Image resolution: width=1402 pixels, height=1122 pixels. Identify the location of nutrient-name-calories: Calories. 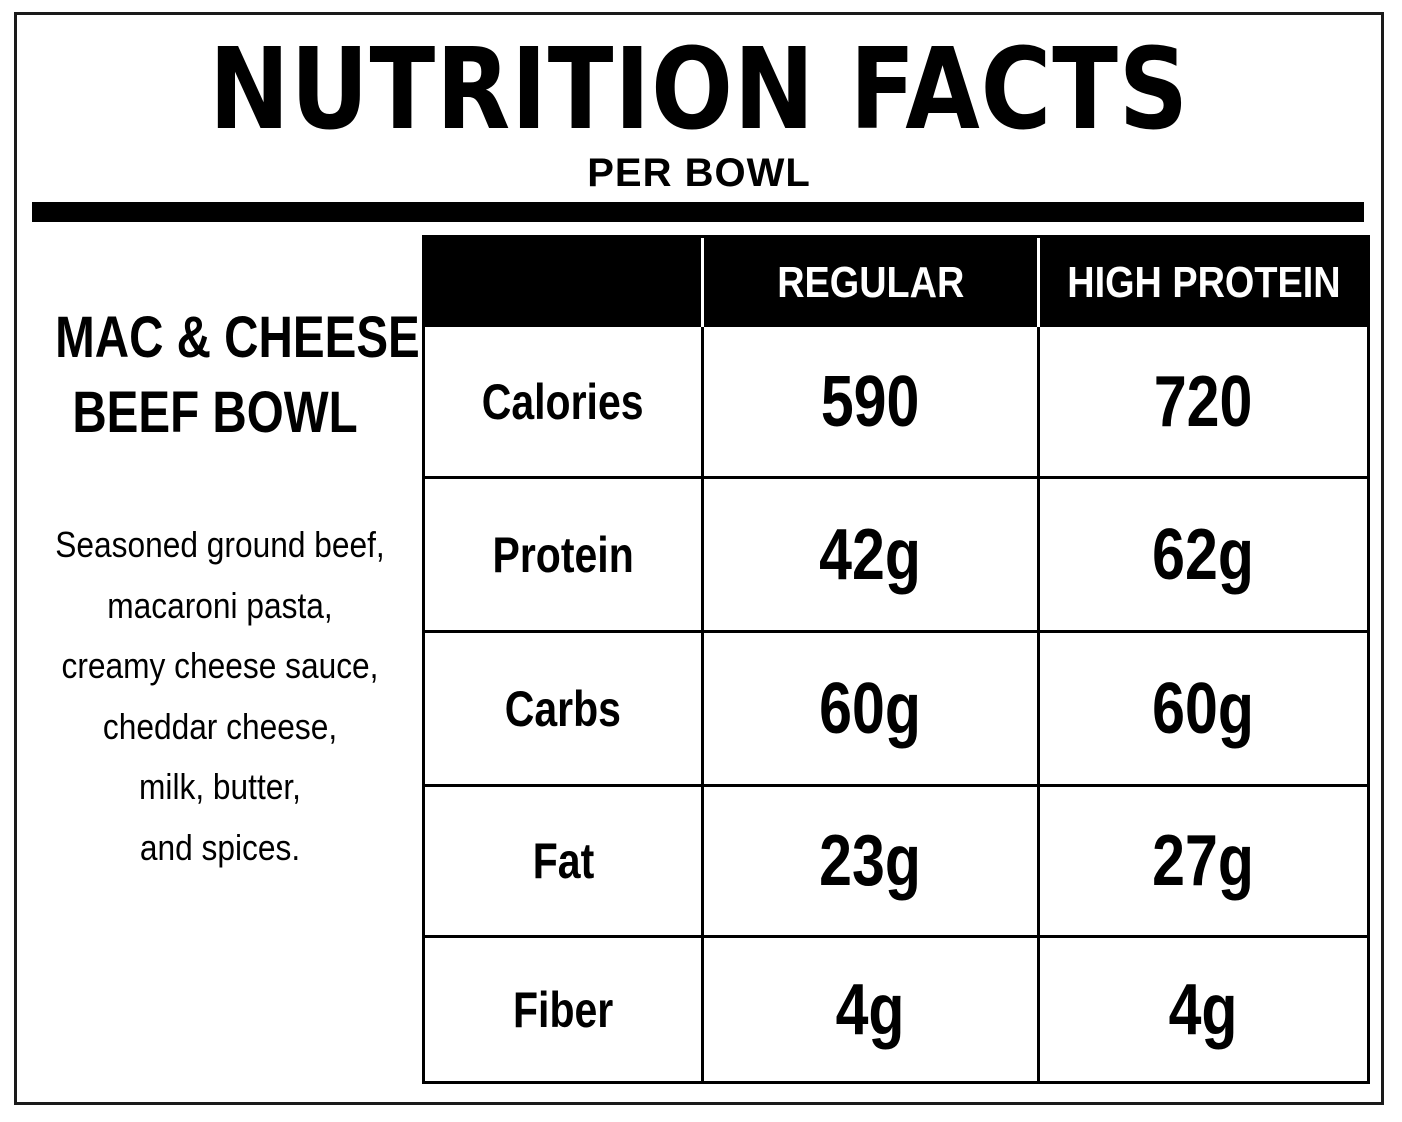
(563, 401).